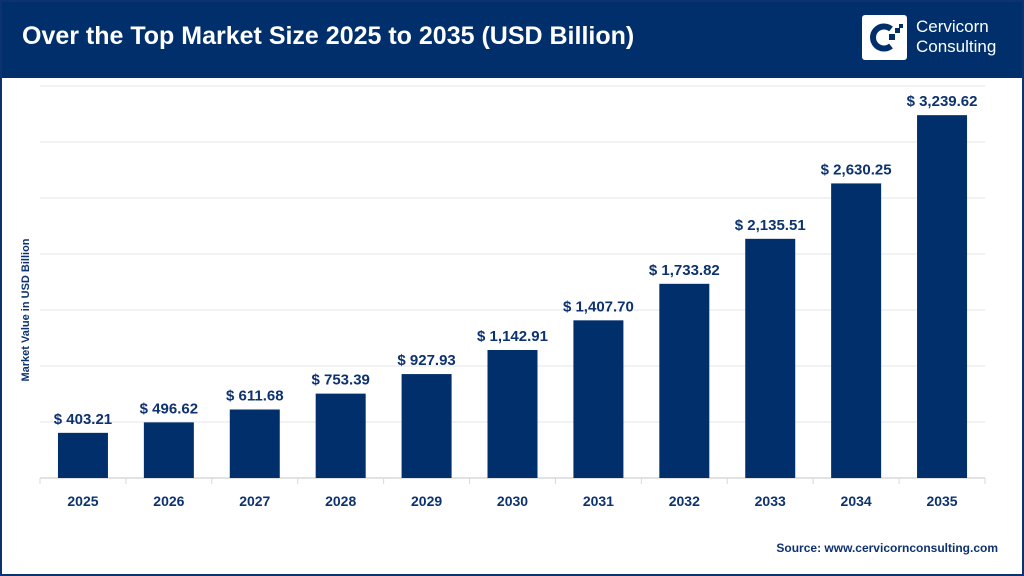 The width and height of the screenshot is (1024, 576). Describe the element at coordinates (770, 225) in the screenshot. I see `data-label: $ 2,135.51` at that location.